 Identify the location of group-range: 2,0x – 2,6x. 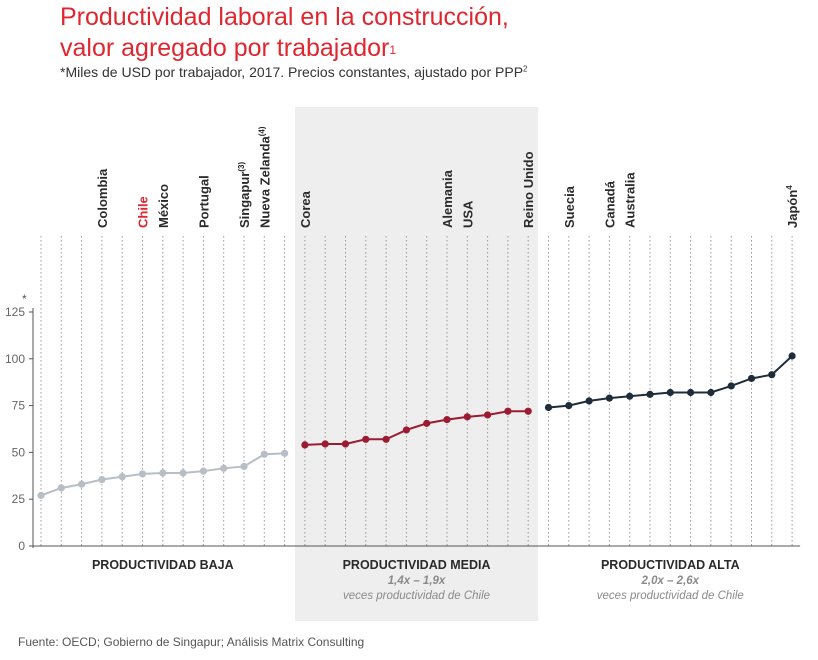
(670, 581).